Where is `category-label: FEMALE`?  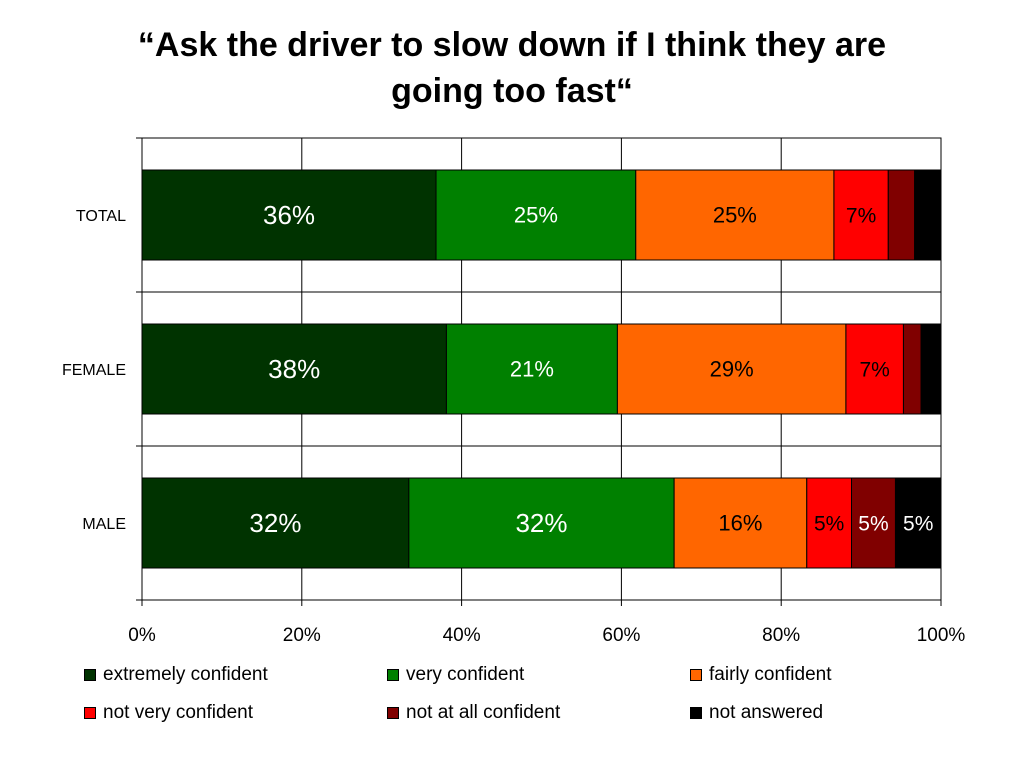 category-label: FEMALE is located at coordinates (94, 370).